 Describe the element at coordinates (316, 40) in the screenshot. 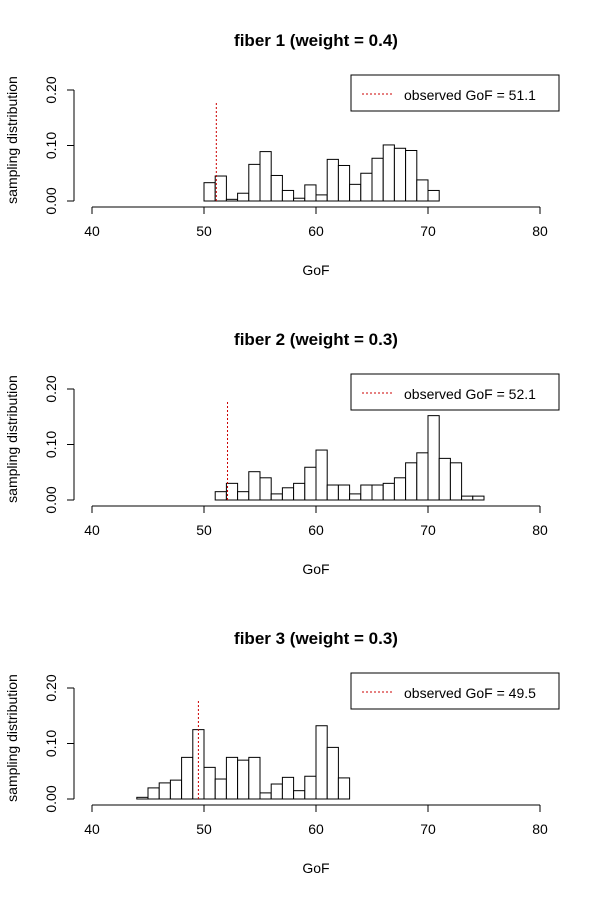

I see `chart-title: fiber 1 (weight = 0.4)` at that location.